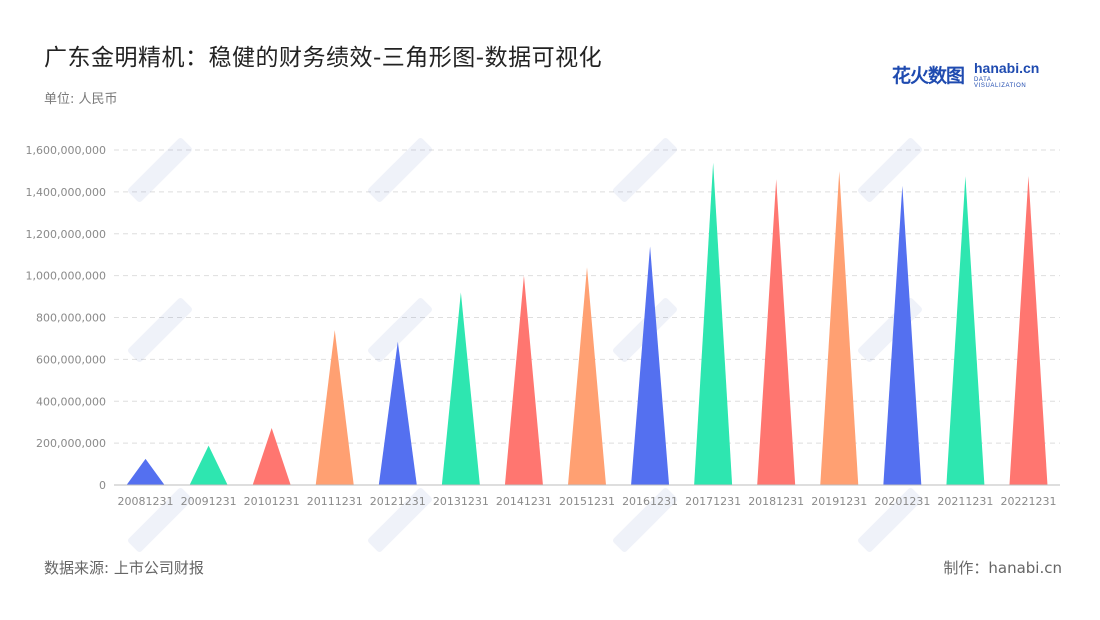 The height and width of the screenshot is (620, 1100). I want to click on x-tick-label: 20191231, so click(839, 501).